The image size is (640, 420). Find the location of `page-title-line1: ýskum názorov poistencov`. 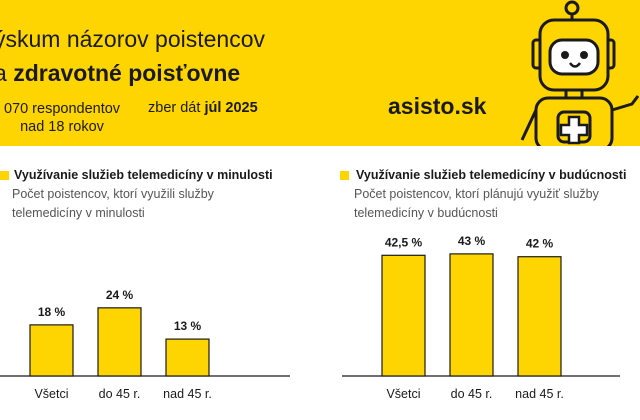

page-title-line1: ýskum názorov poistencov is located at coordinates (133, 39).